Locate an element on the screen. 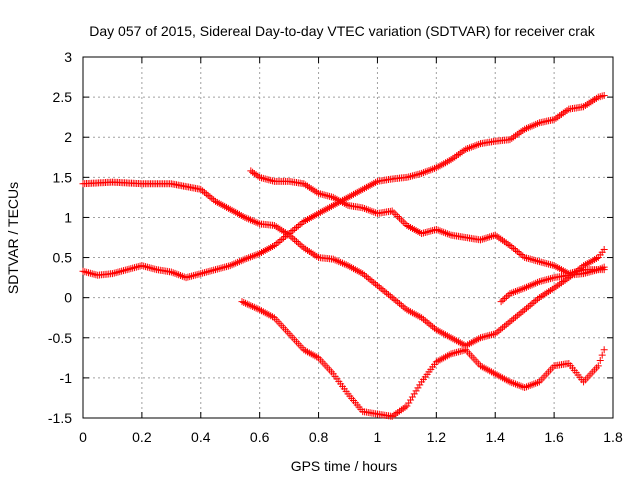  x-tick-label: 1.4 is located at coordinates (495, 437).